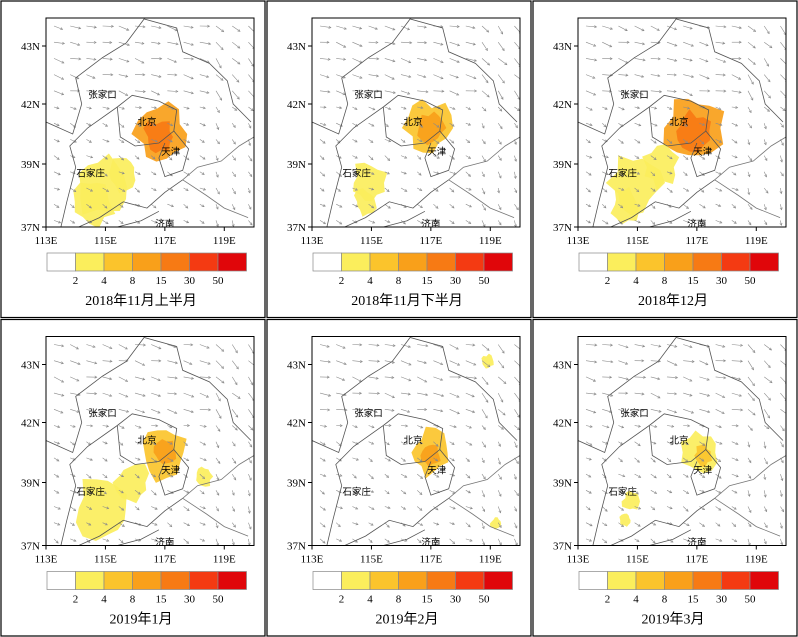 The image size is (798, 637). What do you see at coordinates (562, 366) in the screenshot?
I see `y-tick-label: 43N` at bounding box center [562, 366].